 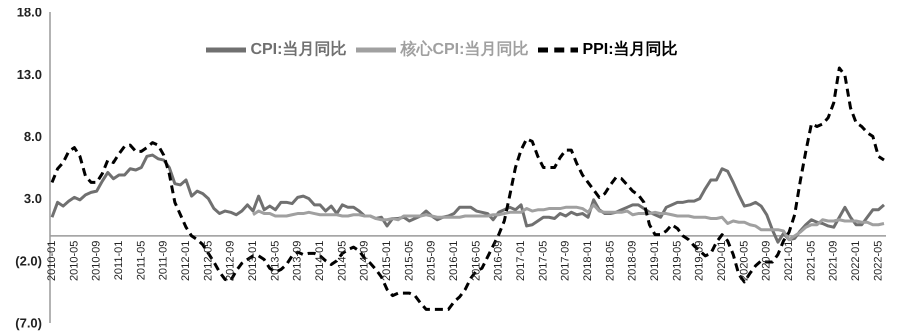 What do you see at coordinates (141, 260) in the screenshot?
I see `x-tick-label: 2011-05` at bounding box center [141, 260].